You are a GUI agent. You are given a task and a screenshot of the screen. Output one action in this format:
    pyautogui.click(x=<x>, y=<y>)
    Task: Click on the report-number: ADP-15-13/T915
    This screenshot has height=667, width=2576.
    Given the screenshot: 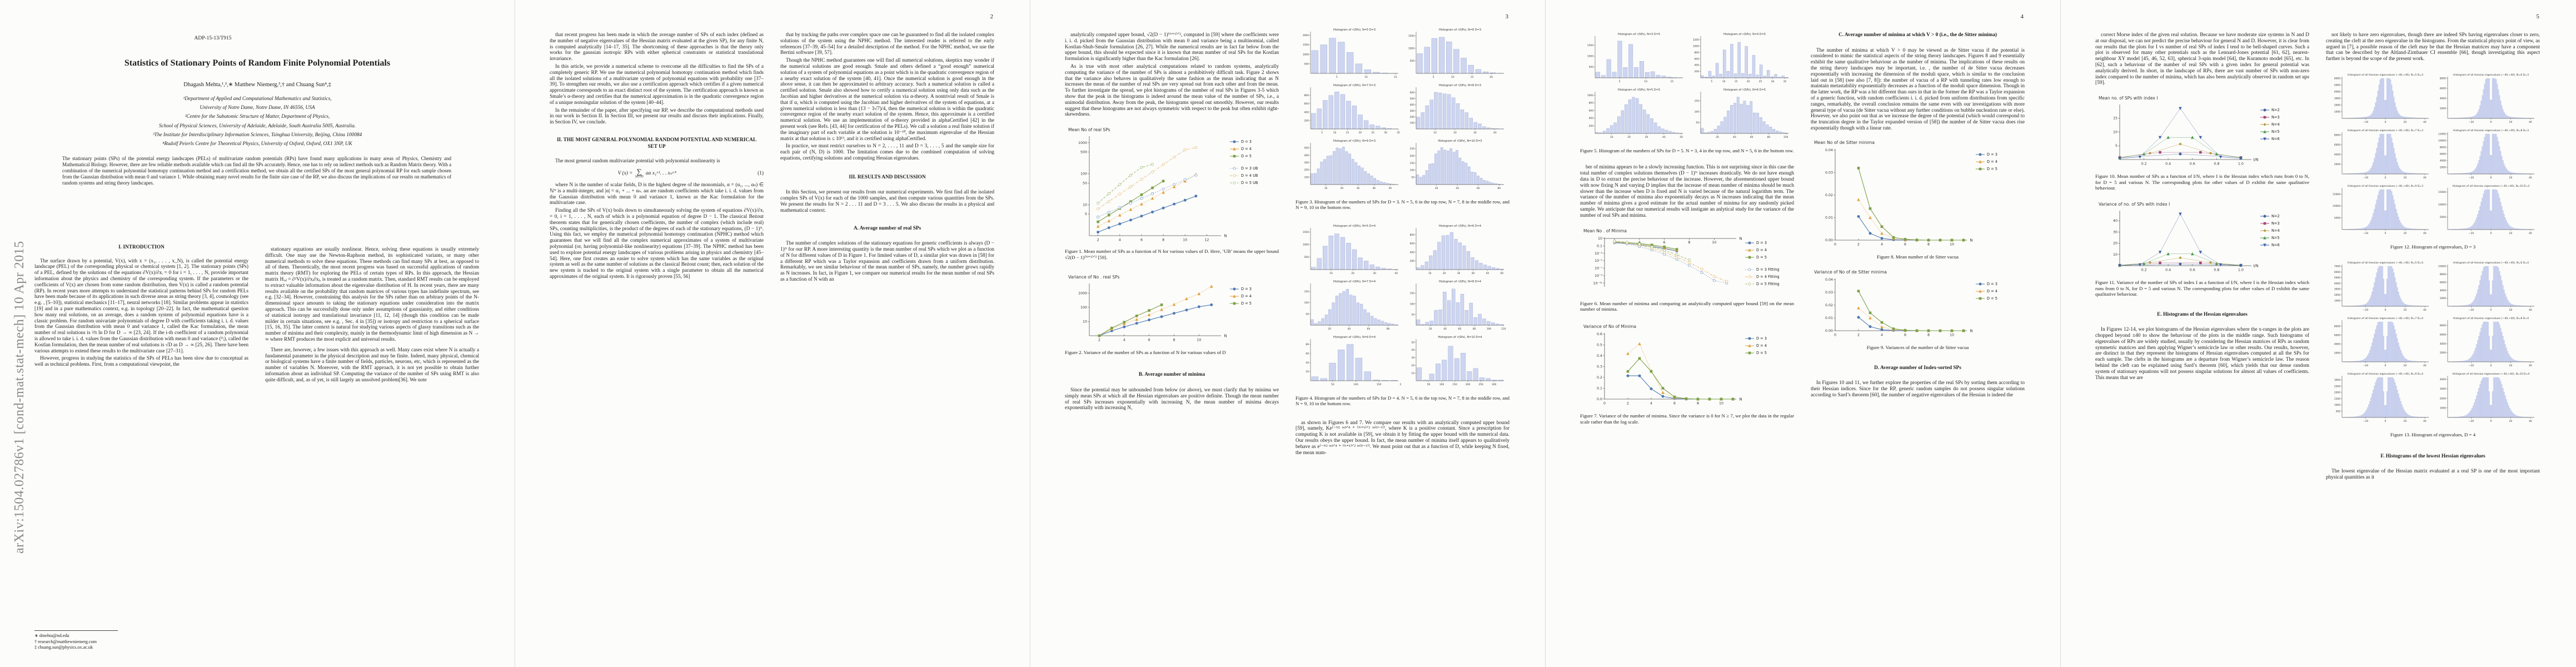 What is the action you would take?
    pyautogui.click(x=213, y=38)
    